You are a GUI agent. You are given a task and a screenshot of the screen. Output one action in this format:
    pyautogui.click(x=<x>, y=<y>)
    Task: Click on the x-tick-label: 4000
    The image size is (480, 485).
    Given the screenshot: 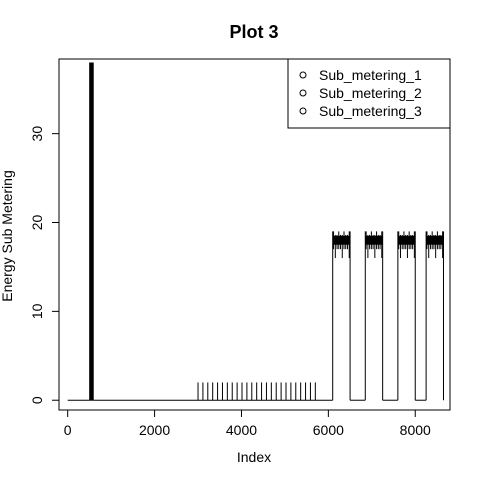 What is the action you would take?
    pyautogui.click(x=241, y=430)
    